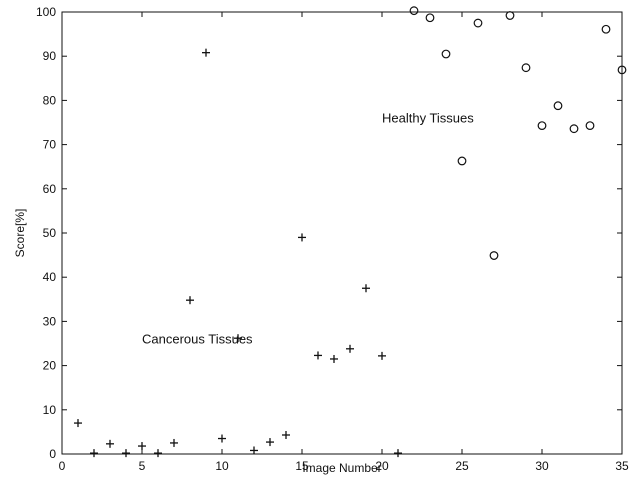 Image resolution: width=637 pixels, height=492 pixels. Describe the element at coordinates (20, 233) in the screenshot. I see `y-axis-label: Score[%]` at that location.